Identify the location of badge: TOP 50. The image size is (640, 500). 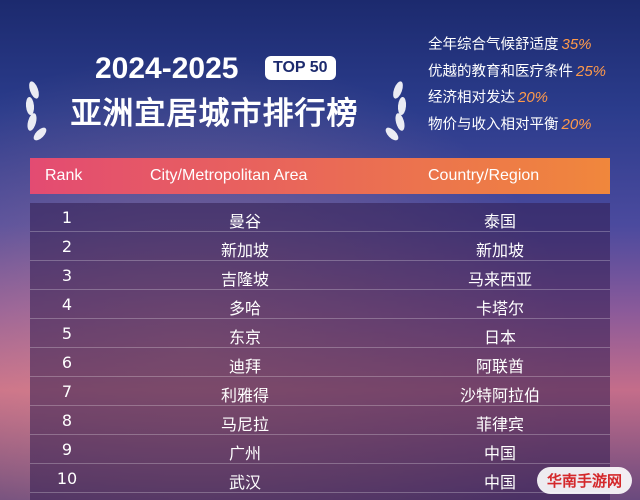
(300, 68).